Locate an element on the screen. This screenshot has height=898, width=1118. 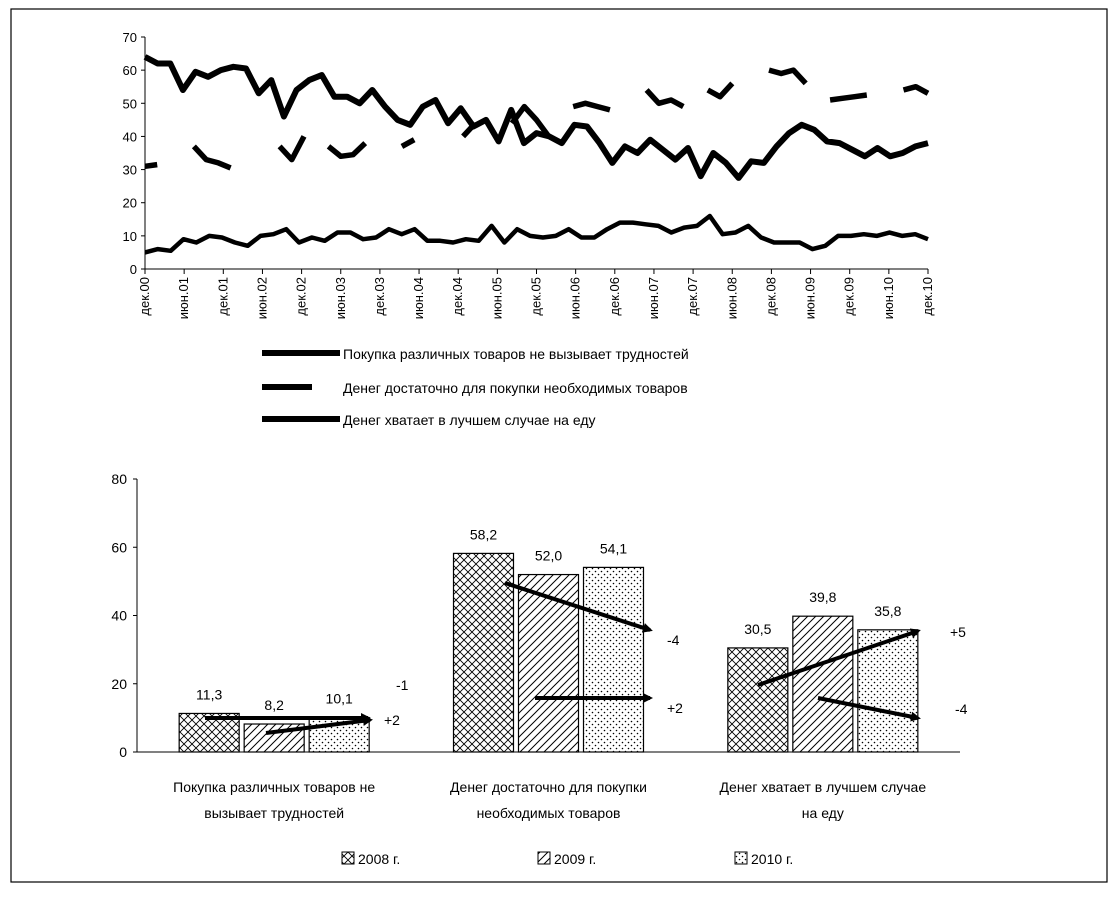
bar-y-tick-label: 80 is located at coordinates (119, 479).